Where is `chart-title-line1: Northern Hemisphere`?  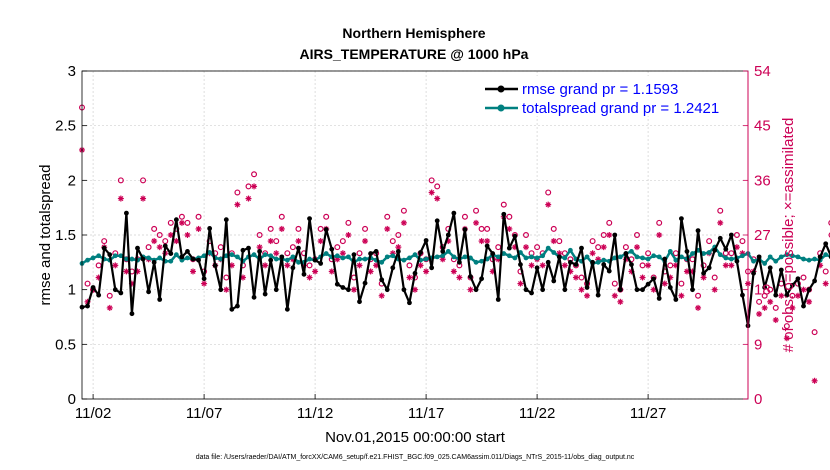 chart-title-line1: Northern Hemisphere is located at coordinates (413, 33).